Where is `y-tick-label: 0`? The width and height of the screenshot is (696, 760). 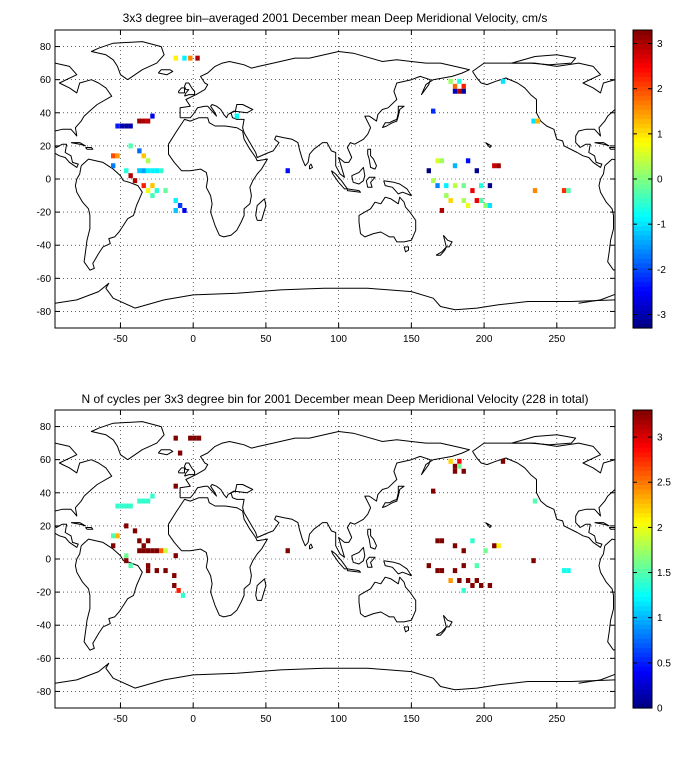
y-tick-label: 0 is located at coordinates (48, 180).